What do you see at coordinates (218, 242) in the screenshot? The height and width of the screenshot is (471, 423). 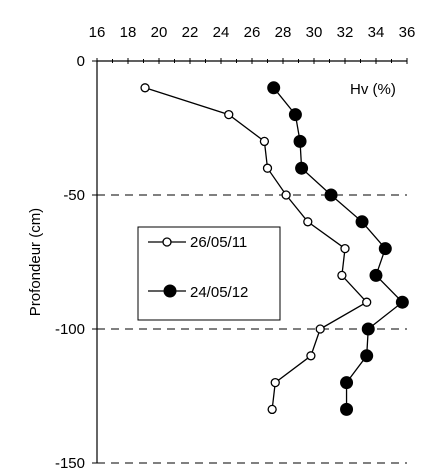 I see `legend-label-1: 26/05/11` at bounding box center [218, 242].